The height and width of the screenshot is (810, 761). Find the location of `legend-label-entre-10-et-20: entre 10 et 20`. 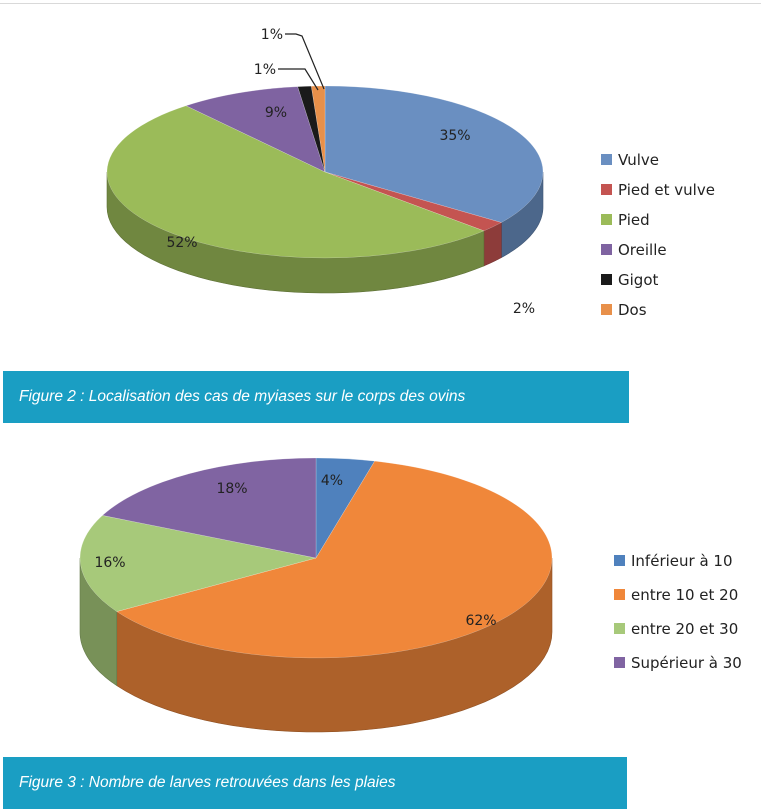

legend-label-entre-10-et-20: entre 10 et 20 is located at coordinates (684, 595).